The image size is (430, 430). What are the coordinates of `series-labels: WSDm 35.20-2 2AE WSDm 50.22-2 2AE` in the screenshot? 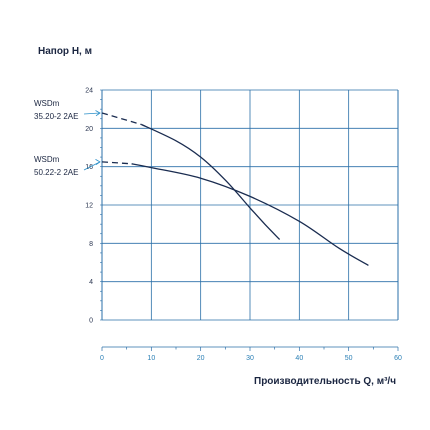 It's located at (67, 138).